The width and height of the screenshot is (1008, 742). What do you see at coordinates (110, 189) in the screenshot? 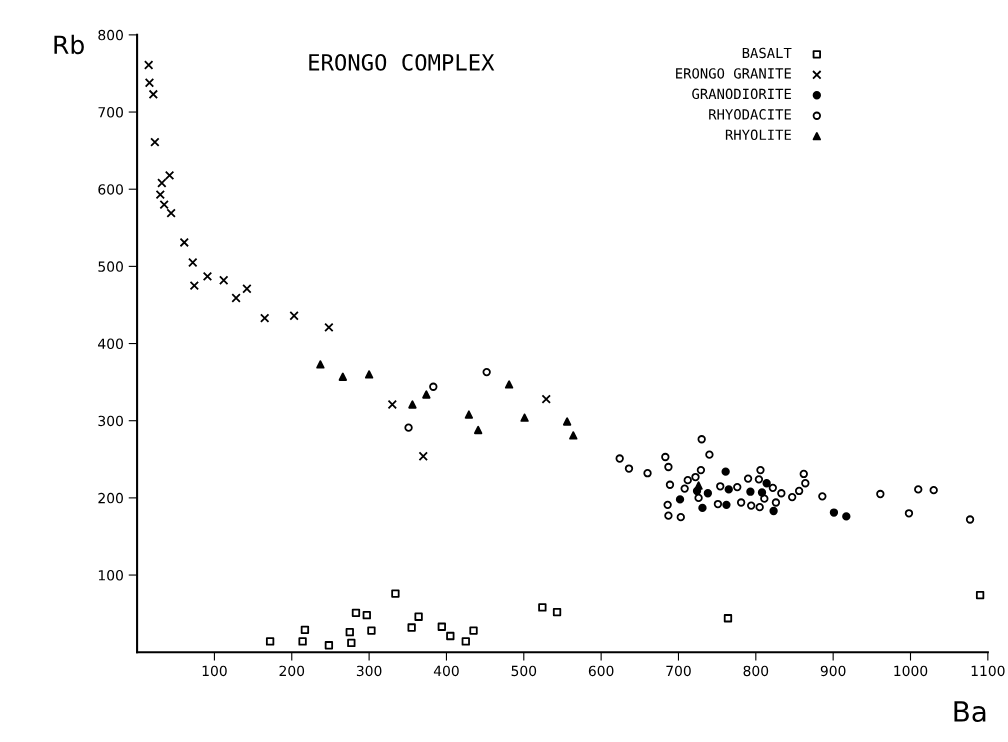
I see `y-tick-label: 600` at bounding box center [110, 189].